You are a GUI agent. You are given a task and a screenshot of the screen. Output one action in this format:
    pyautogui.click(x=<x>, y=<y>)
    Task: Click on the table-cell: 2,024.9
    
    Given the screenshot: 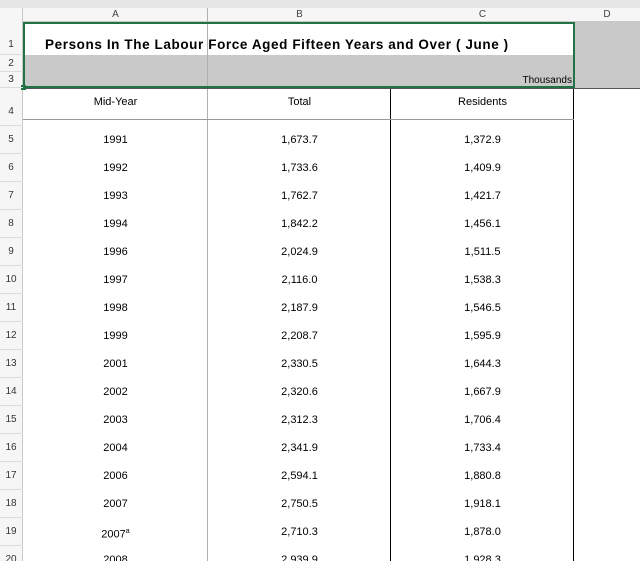 What is the action you would take?
    pyautogui.click(x=299, y=252)
    